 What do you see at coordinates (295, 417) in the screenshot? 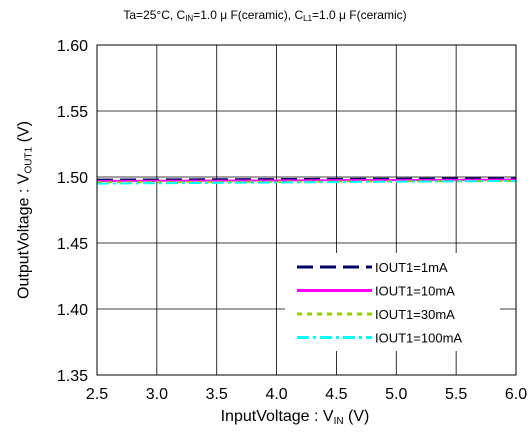
I see `x-axis-label: InputVoltage : VIN (V)` at bounding box center [295, 417].